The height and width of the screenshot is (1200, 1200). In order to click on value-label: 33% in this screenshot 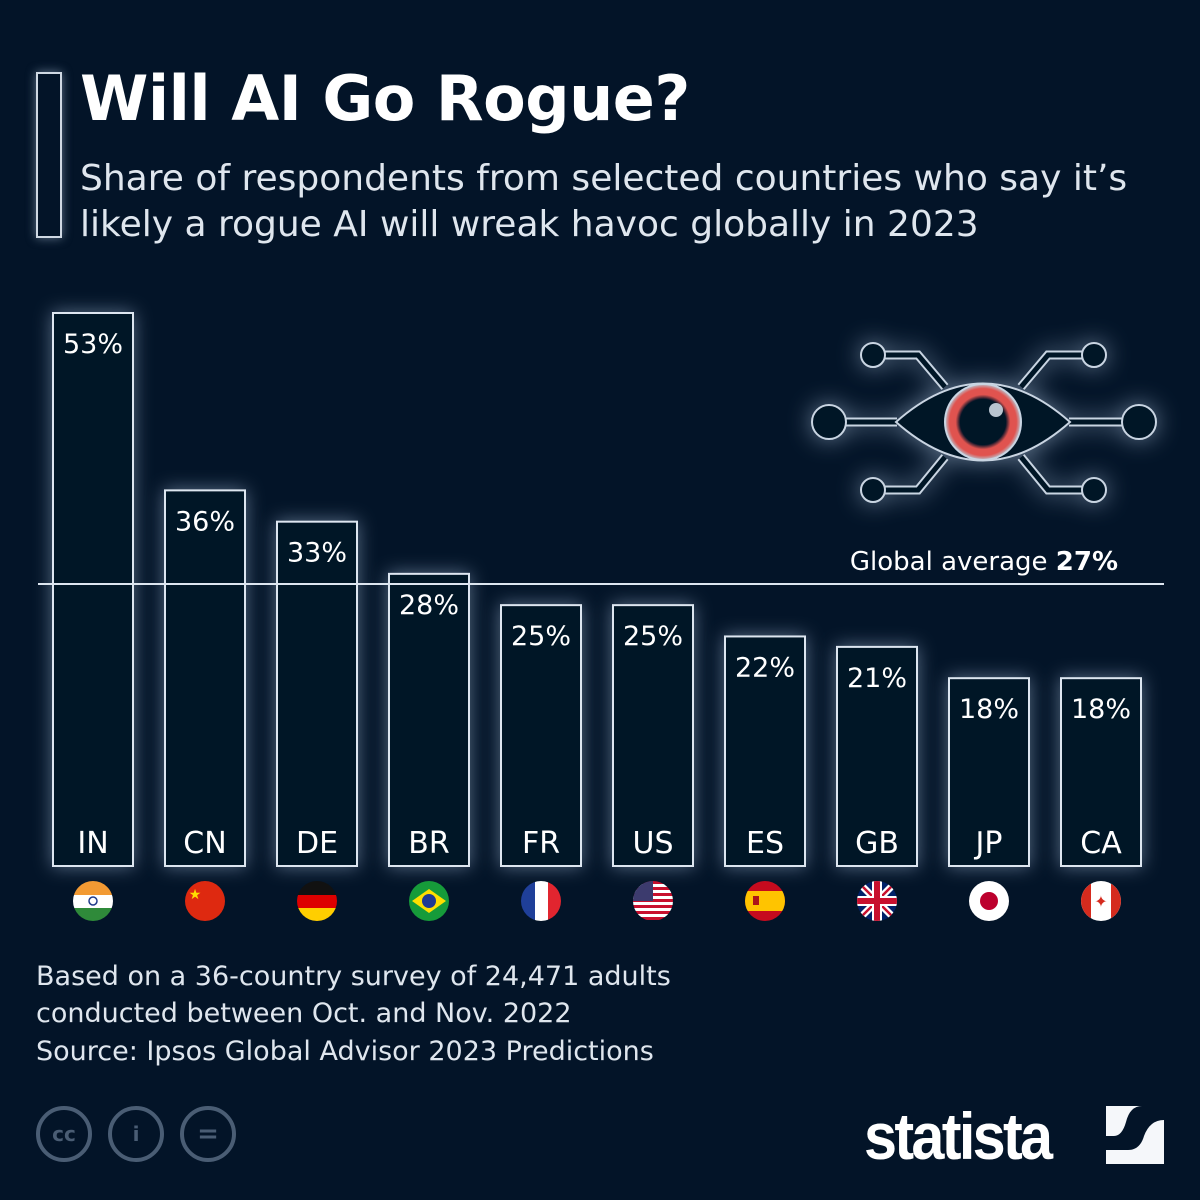, I will do `click(317, 553)`.